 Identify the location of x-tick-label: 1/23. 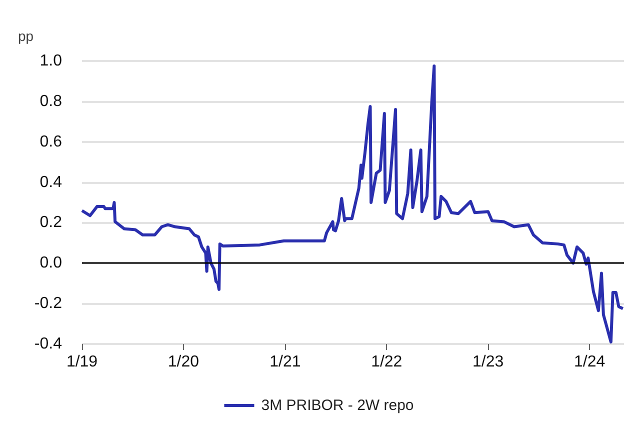
(488, 362).